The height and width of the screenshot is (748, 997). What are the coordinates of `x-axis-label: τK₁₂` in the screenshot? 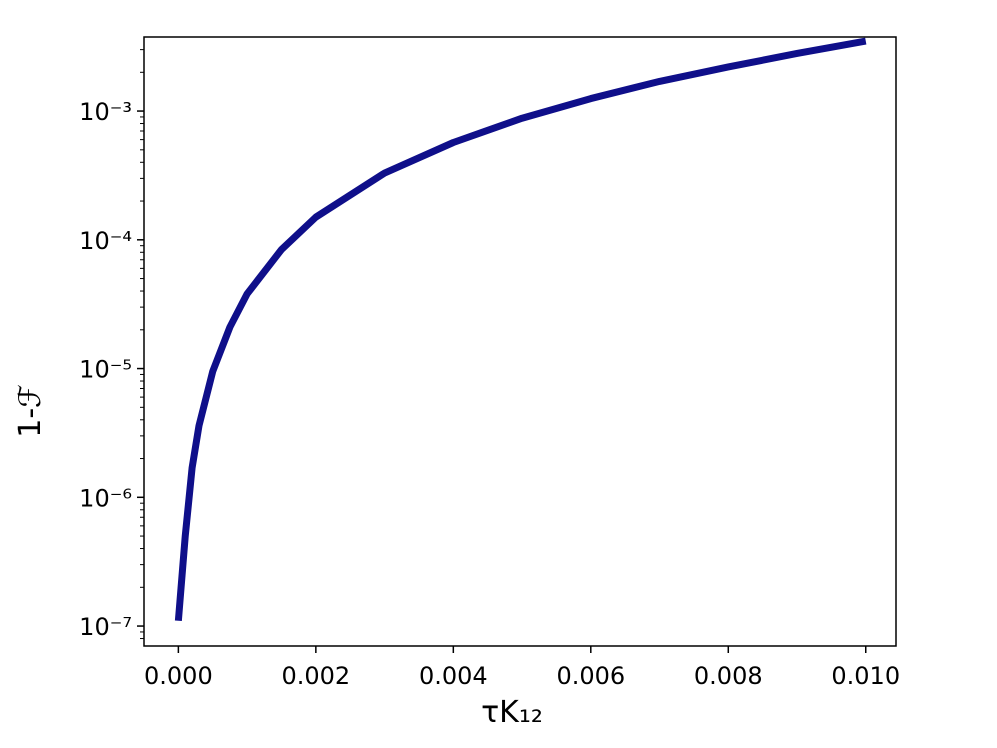 It's located at (512, 712).